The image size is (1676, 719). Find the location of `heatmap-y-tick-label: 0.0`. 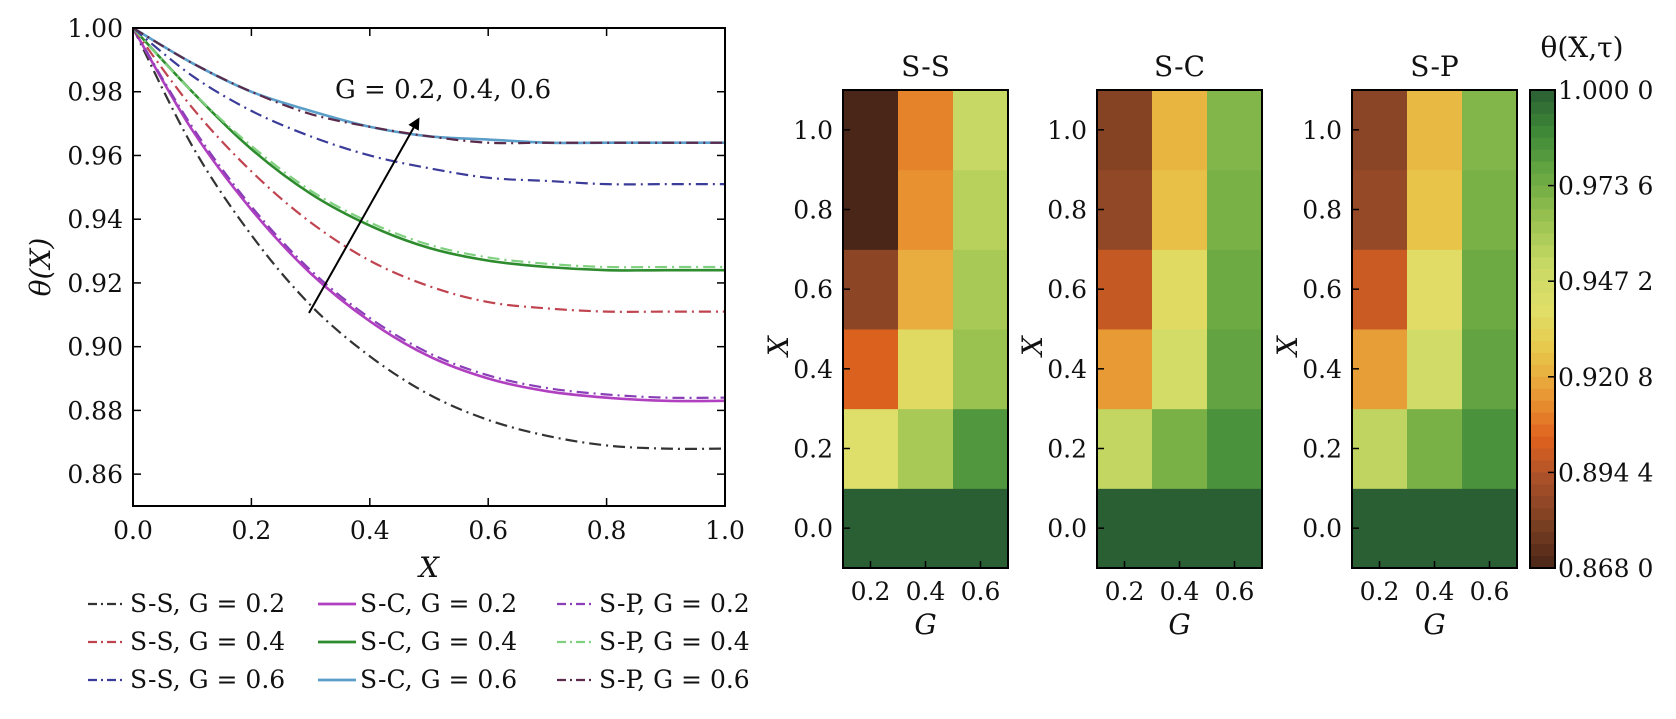

heatmap-y-tick-label: 0.0 is located at coordinates (813, 528).